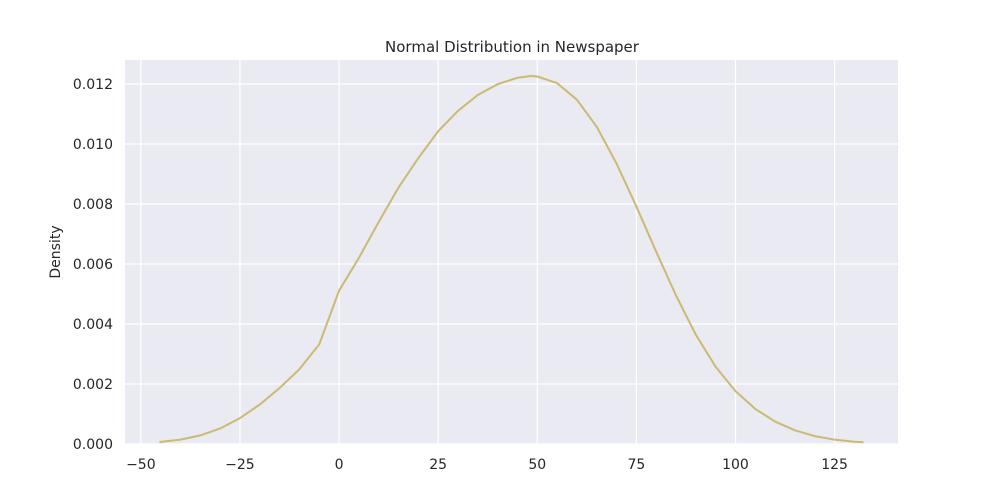 This screenshot has height=500, width=1000. I want to click on y-tick-label: 0.002, so click(93, 385).